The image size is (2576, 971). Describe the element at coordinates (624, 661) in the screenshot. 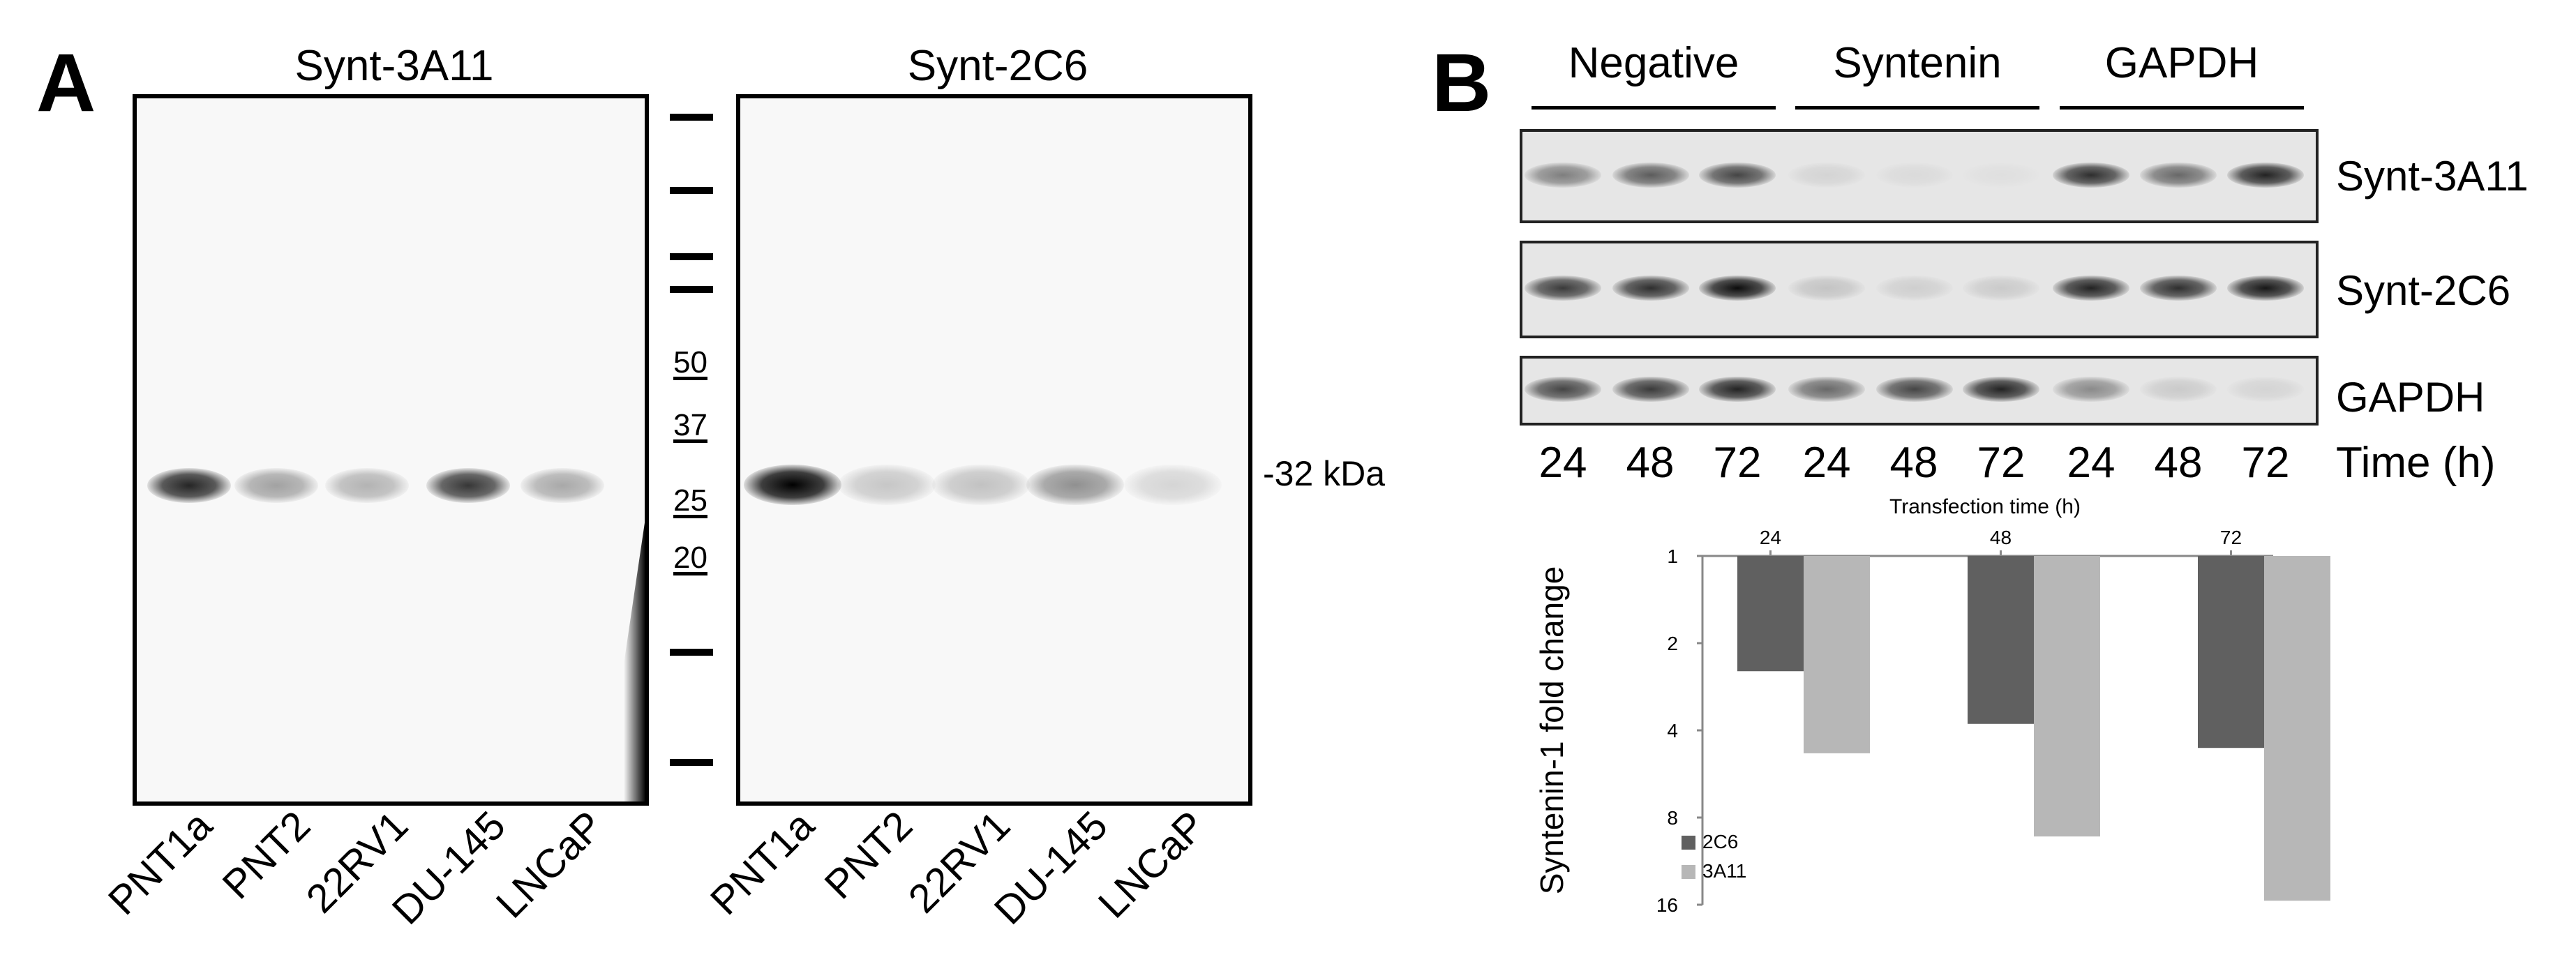

I see `blot-edge-smear` at that location.